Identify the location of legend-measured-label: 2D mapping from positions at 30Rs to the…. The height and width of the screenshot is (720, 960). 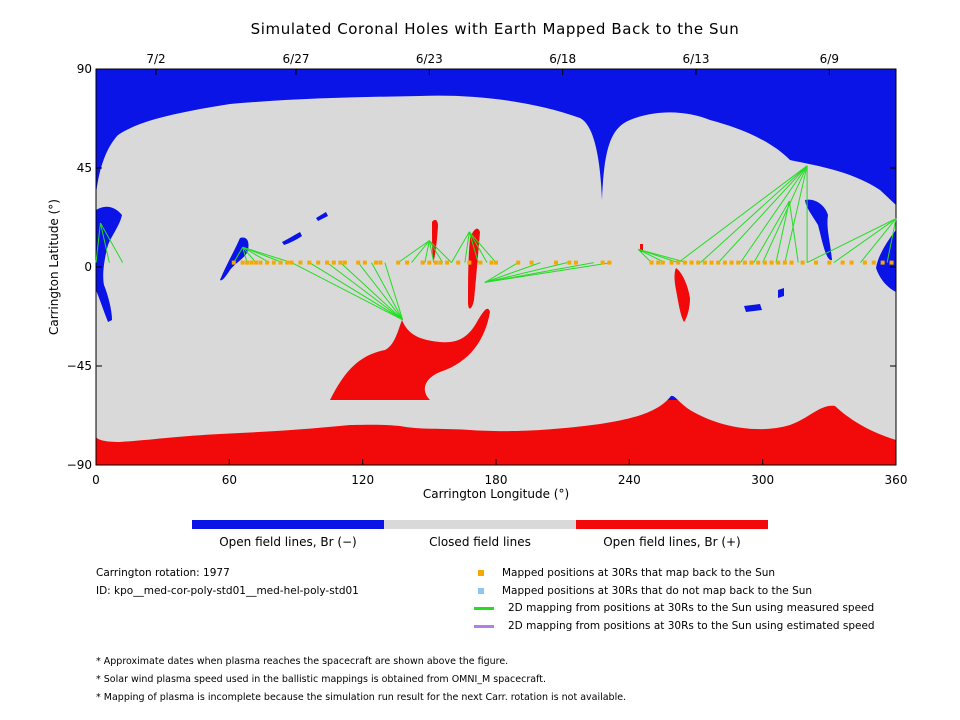
(691, 608).